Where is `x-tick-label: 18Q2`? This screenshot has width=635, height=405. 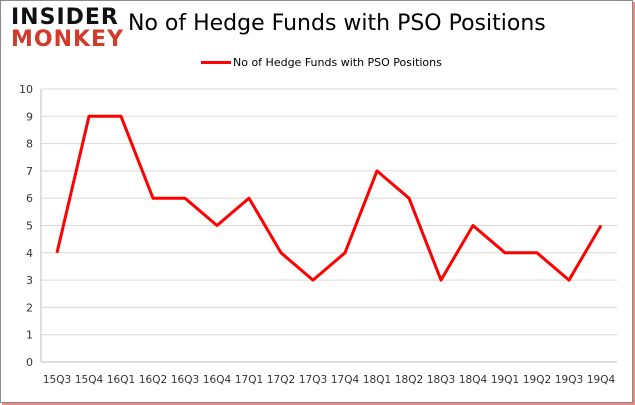
x-tick-label: 18Q2 is located at coordinates (409, 380).